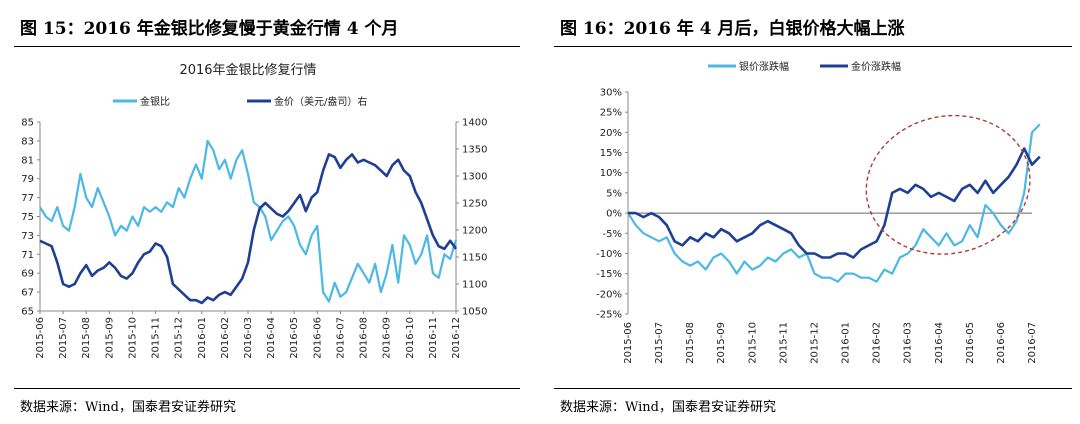  I want to click on series-line-gold-change, so click(834, 203).